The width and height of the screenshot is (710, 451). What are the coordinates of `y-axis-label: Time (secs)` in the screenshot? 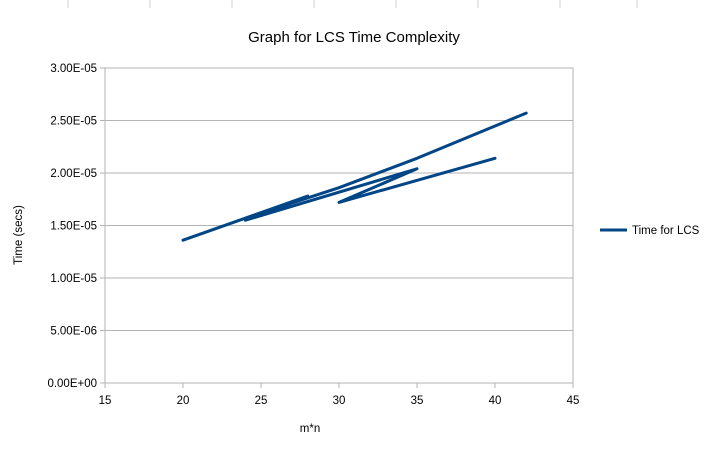 It's located at (19, 235).